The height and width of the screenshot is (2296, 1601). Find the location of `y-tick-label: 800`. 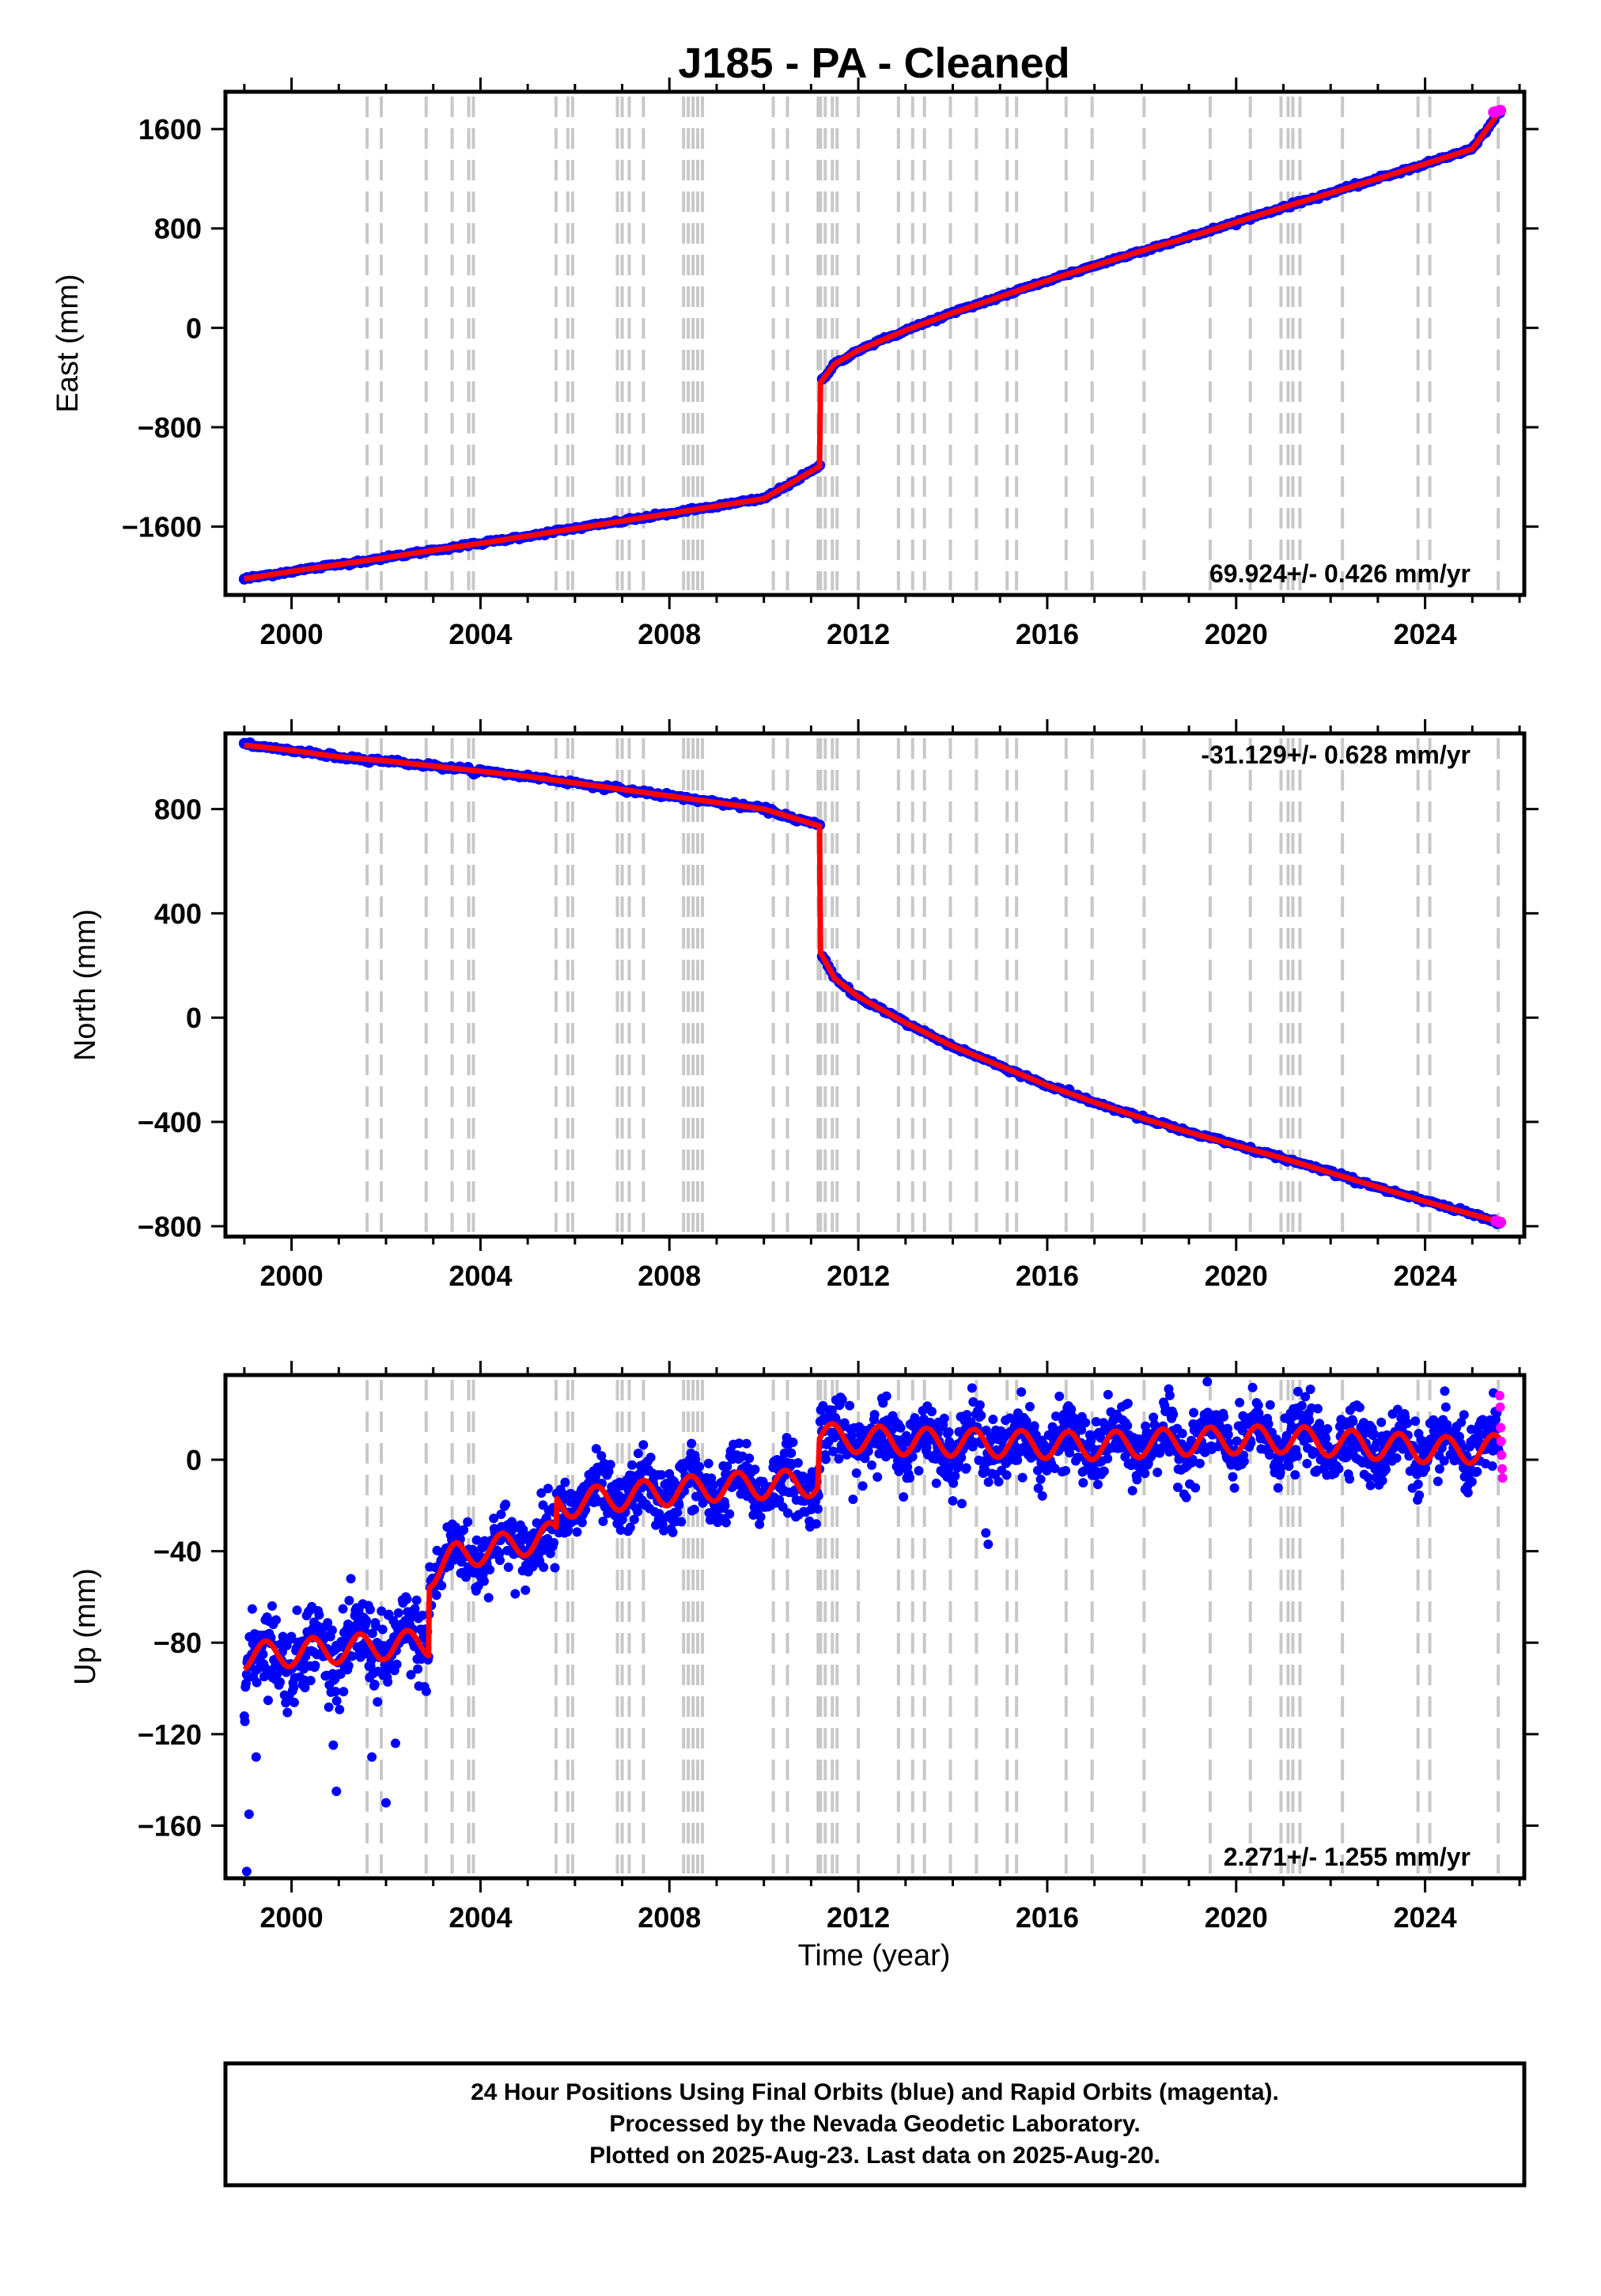

y-tick-label: 800 is located at coordinates (178, 229).